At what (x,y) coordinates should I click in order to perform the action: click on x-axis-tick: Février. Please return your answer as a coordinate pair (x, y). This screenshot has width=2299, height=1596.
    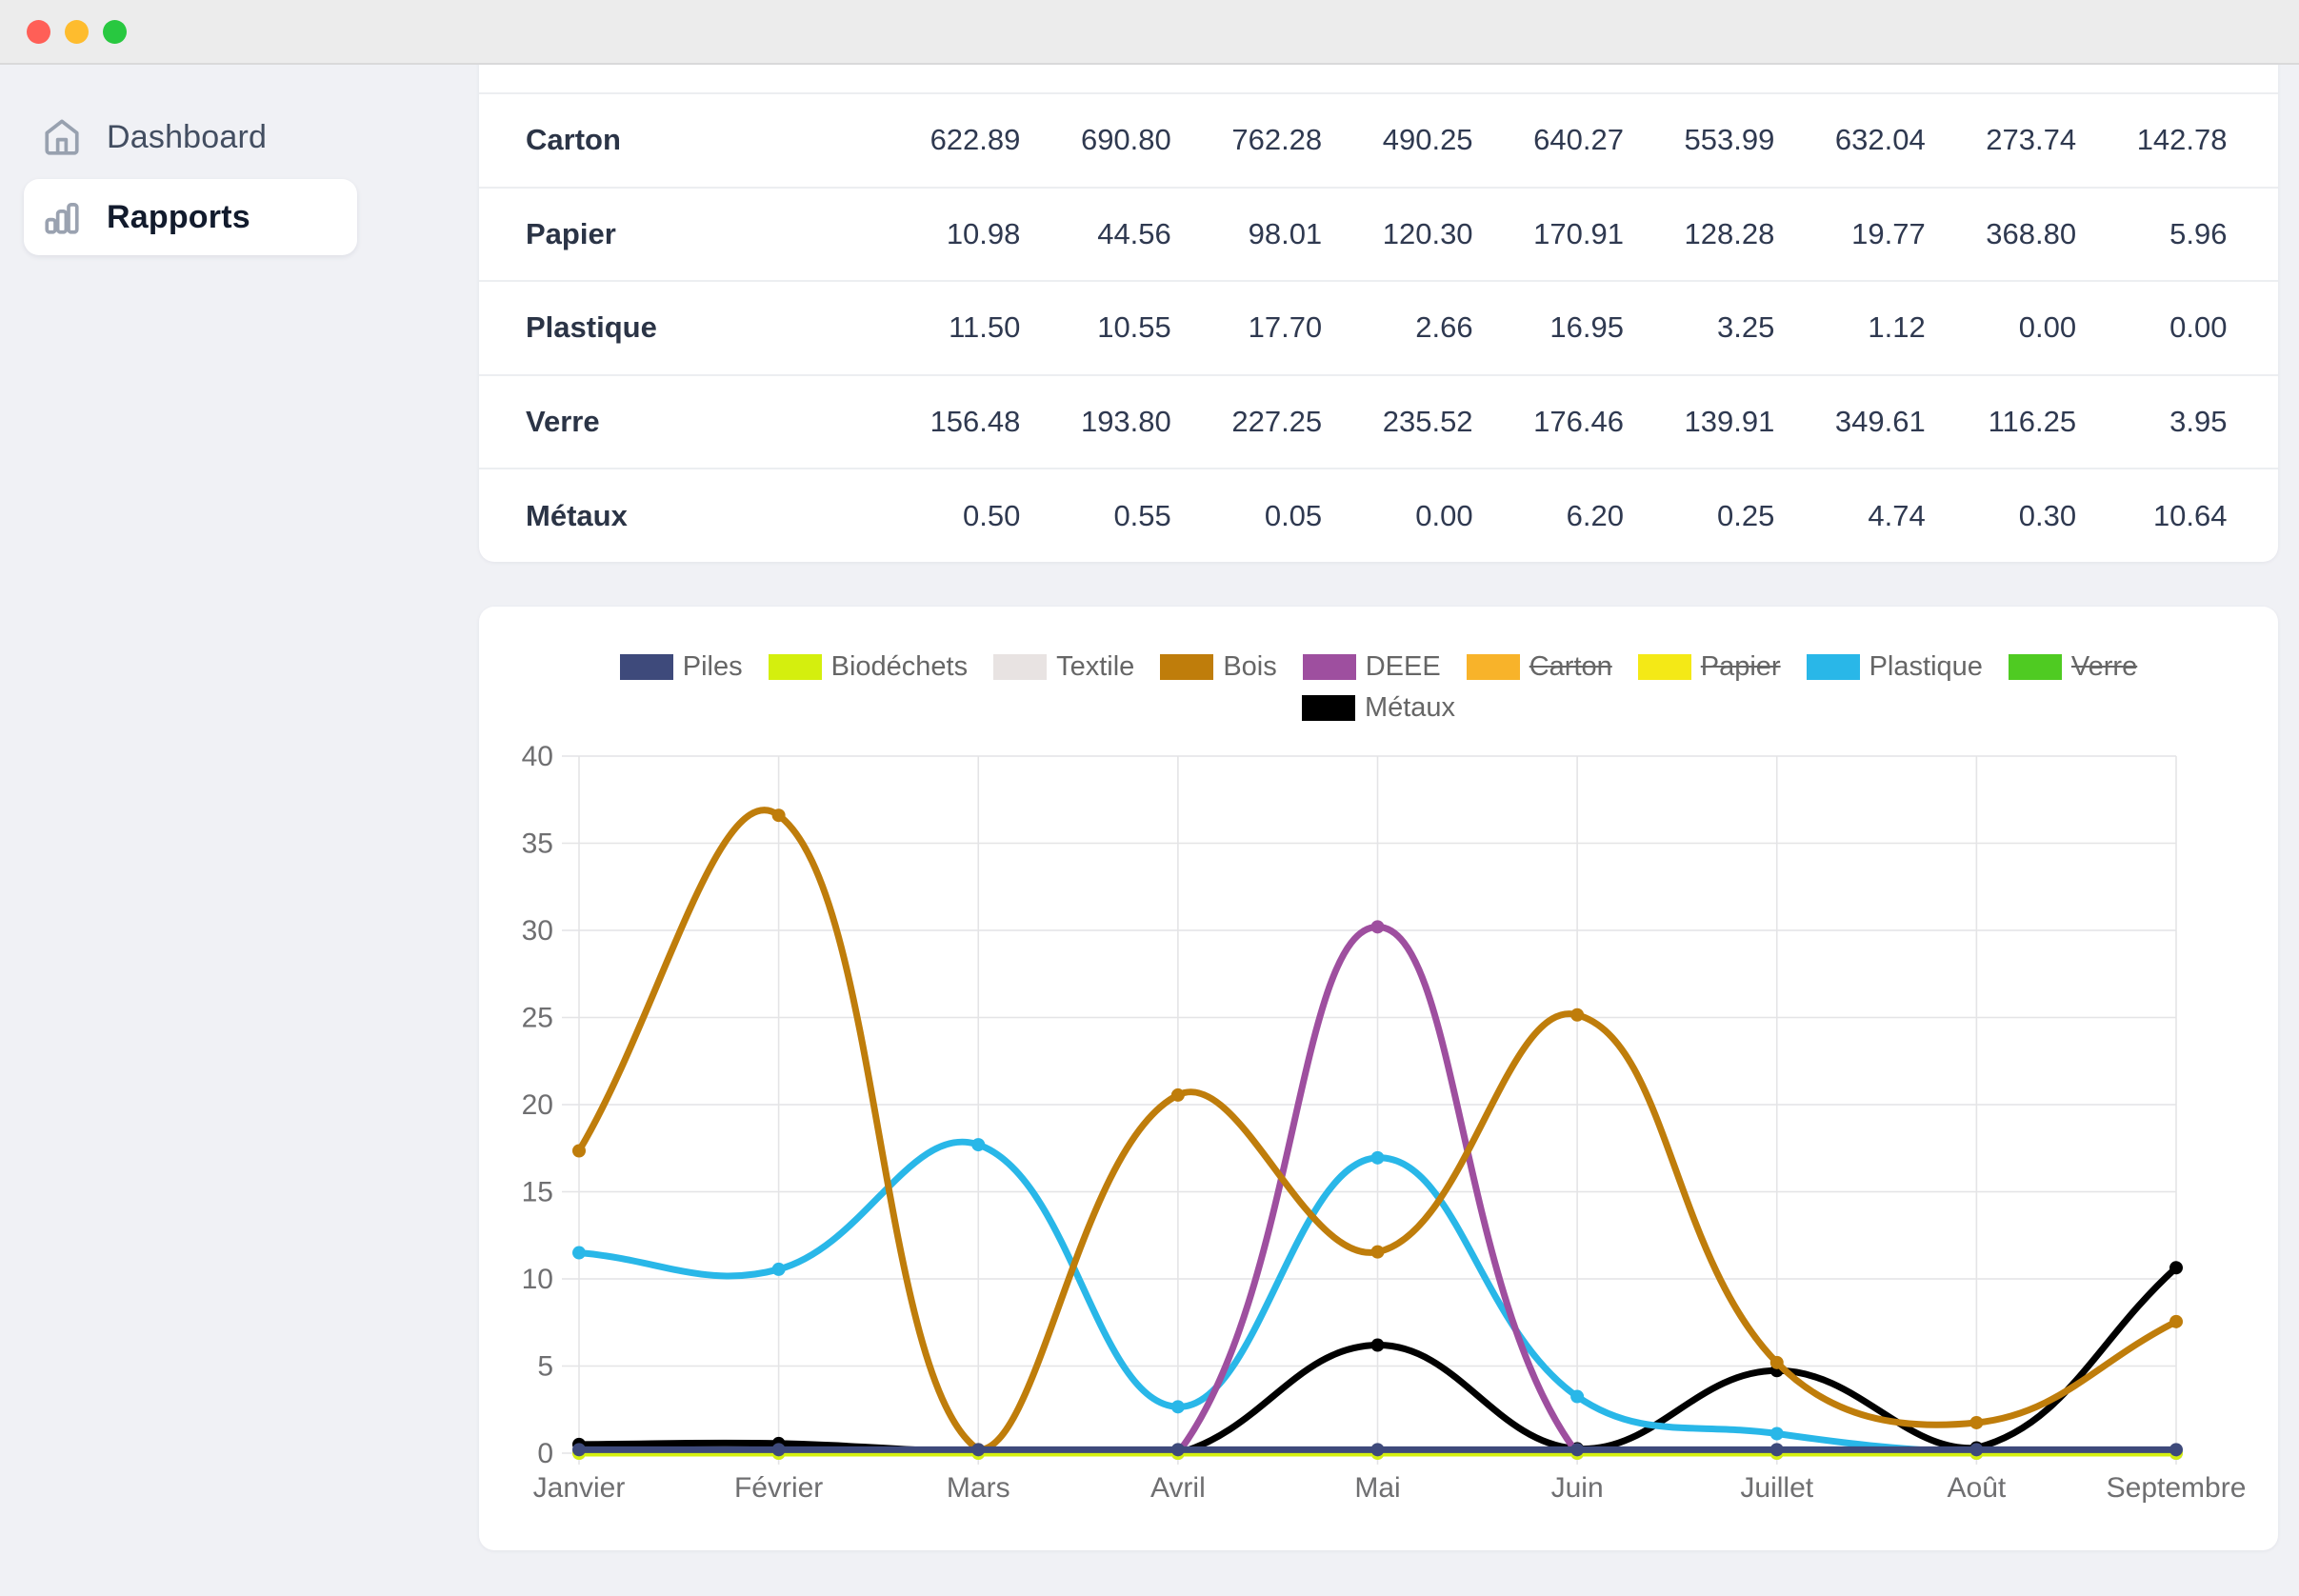
    Looking at the image, I should click on (778, 1488).